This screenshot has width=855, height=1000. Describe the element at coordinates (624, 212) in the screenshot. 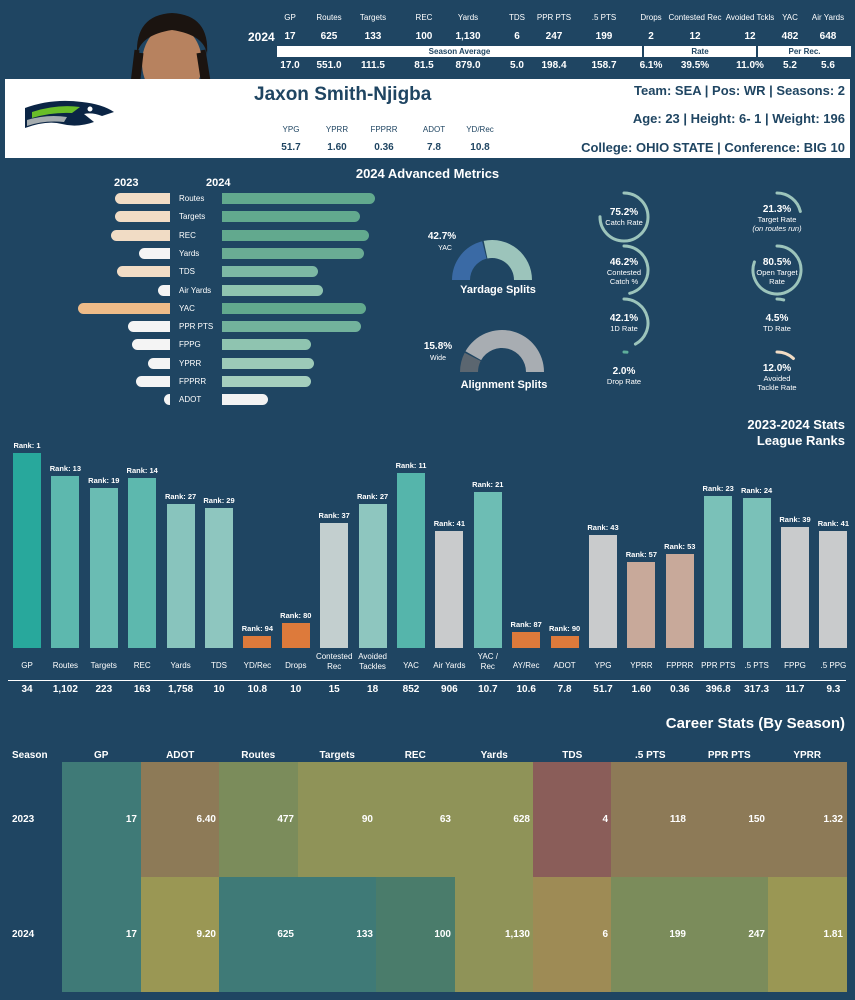

I see `ring-pct: 75.2%` at that location.